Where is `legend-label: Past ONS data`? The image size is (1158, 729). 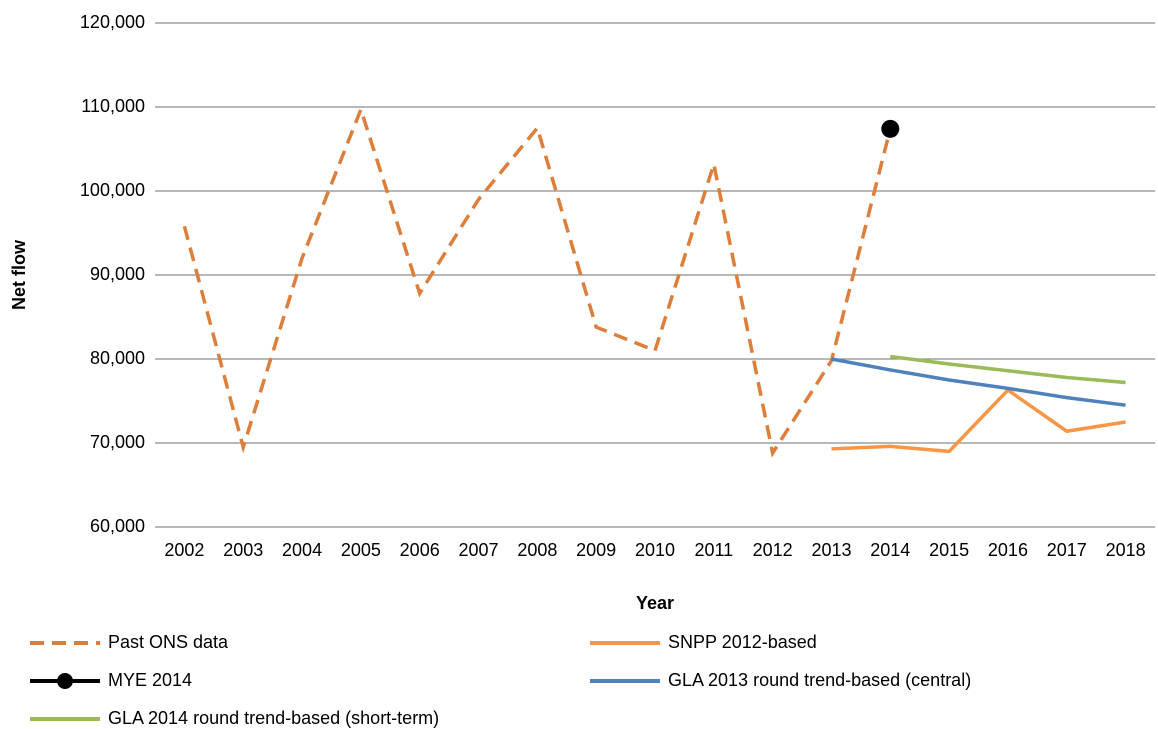
legend-label: Past ONS data is located at coordinates (168, 642).